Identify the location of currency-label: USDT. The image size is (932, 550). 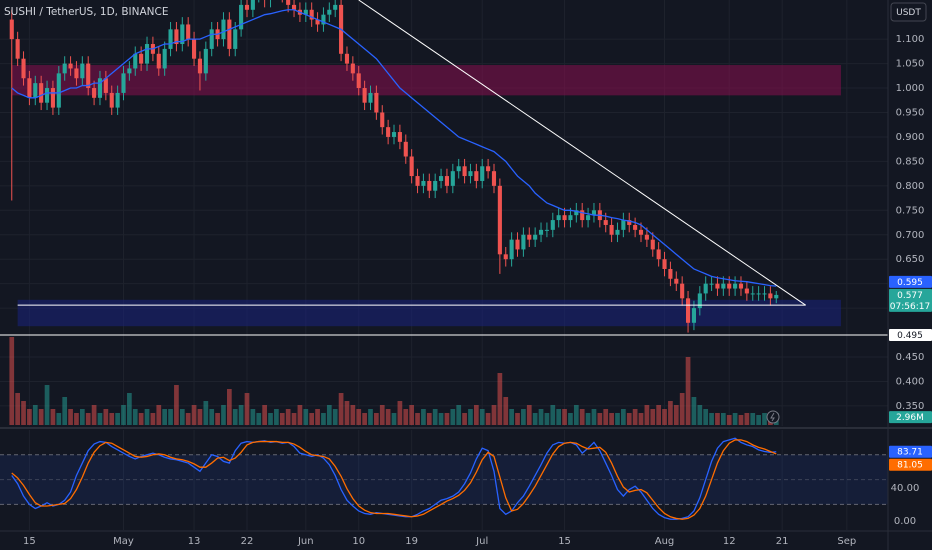
(908, 13).